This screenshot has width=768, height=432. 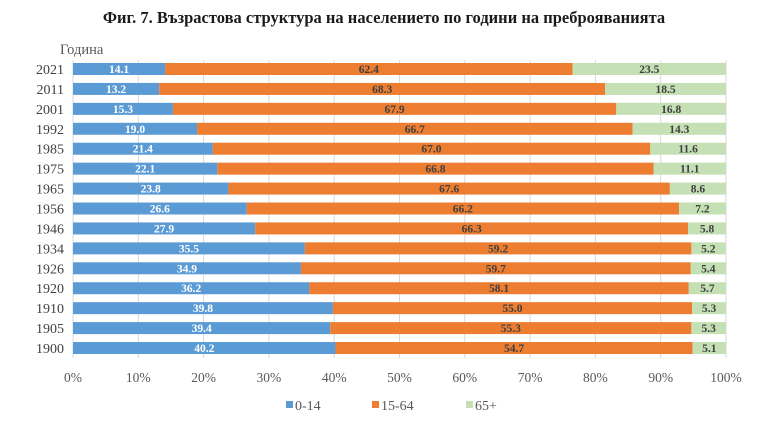 I want to click on legend-item-65+: 65+, so click(x=481, y=406).